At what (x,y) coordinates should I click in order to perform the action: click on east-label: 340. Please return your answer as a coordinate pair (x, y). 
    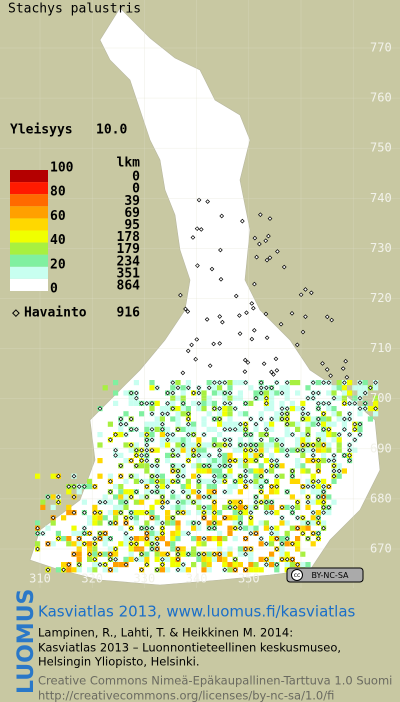
    Looking at the image, I should click on (197, 579).